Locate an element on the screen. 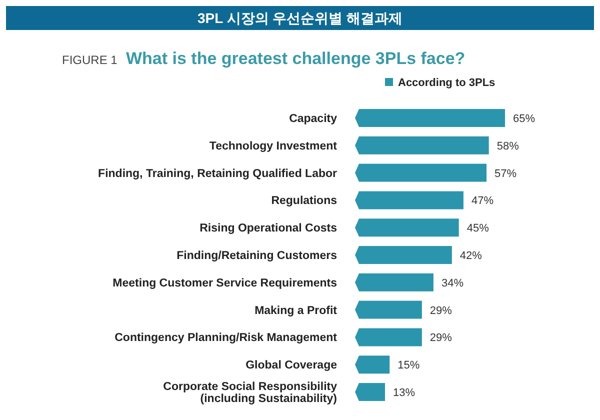 The image size is (600, 420). data-label: 15% is located at coordinates (409, 366).